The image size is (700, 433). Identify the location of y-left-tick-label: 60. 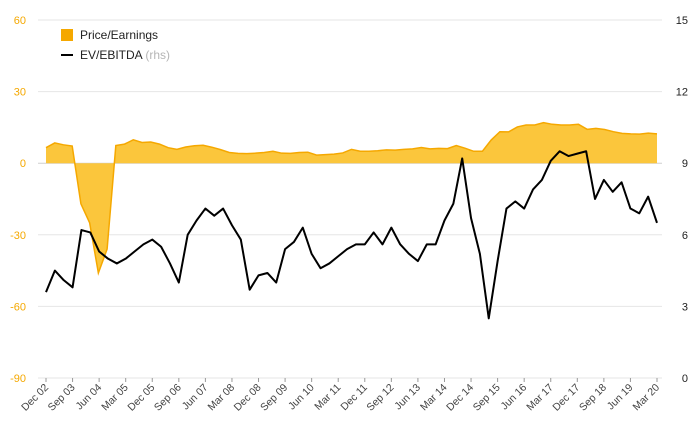
(20, 21).